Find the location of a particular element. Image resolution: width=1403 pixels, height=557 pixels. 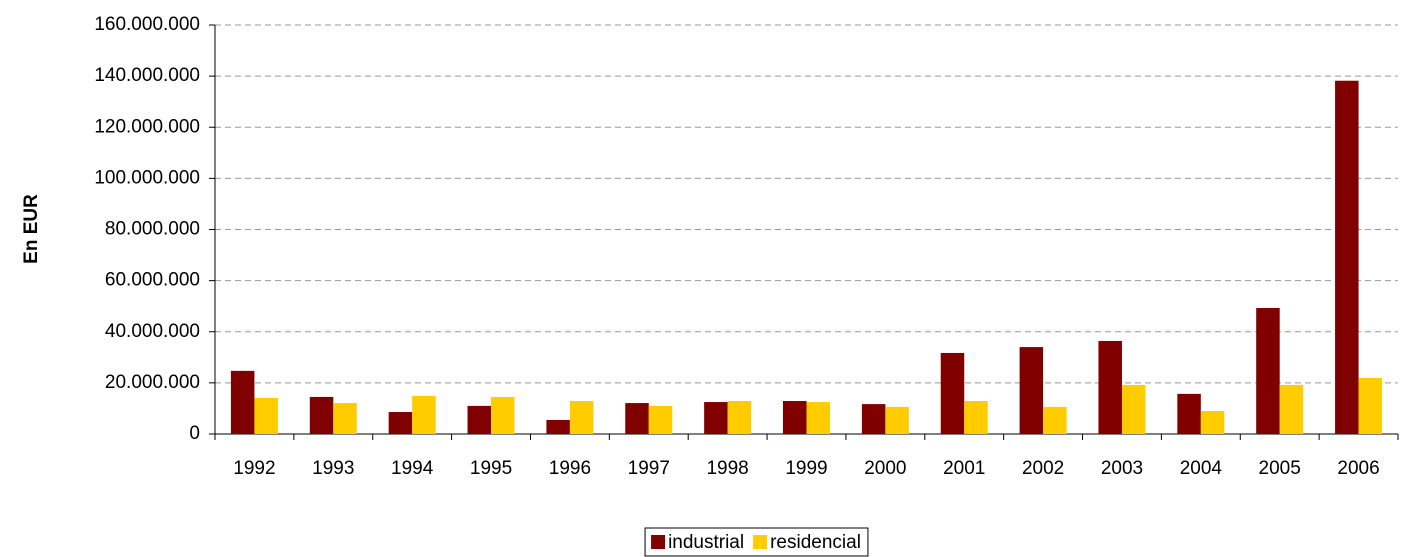

y-tick-label: 60.000.000 is located at coordinates (152, 280).